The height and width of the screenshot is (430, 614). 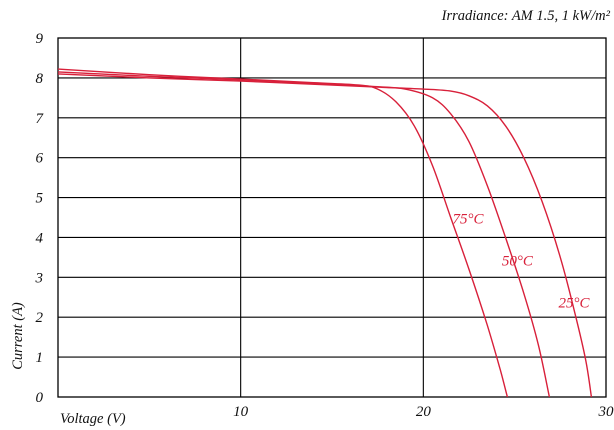 I want to click on y-tick-label: 5, so click(x=40, y=199).